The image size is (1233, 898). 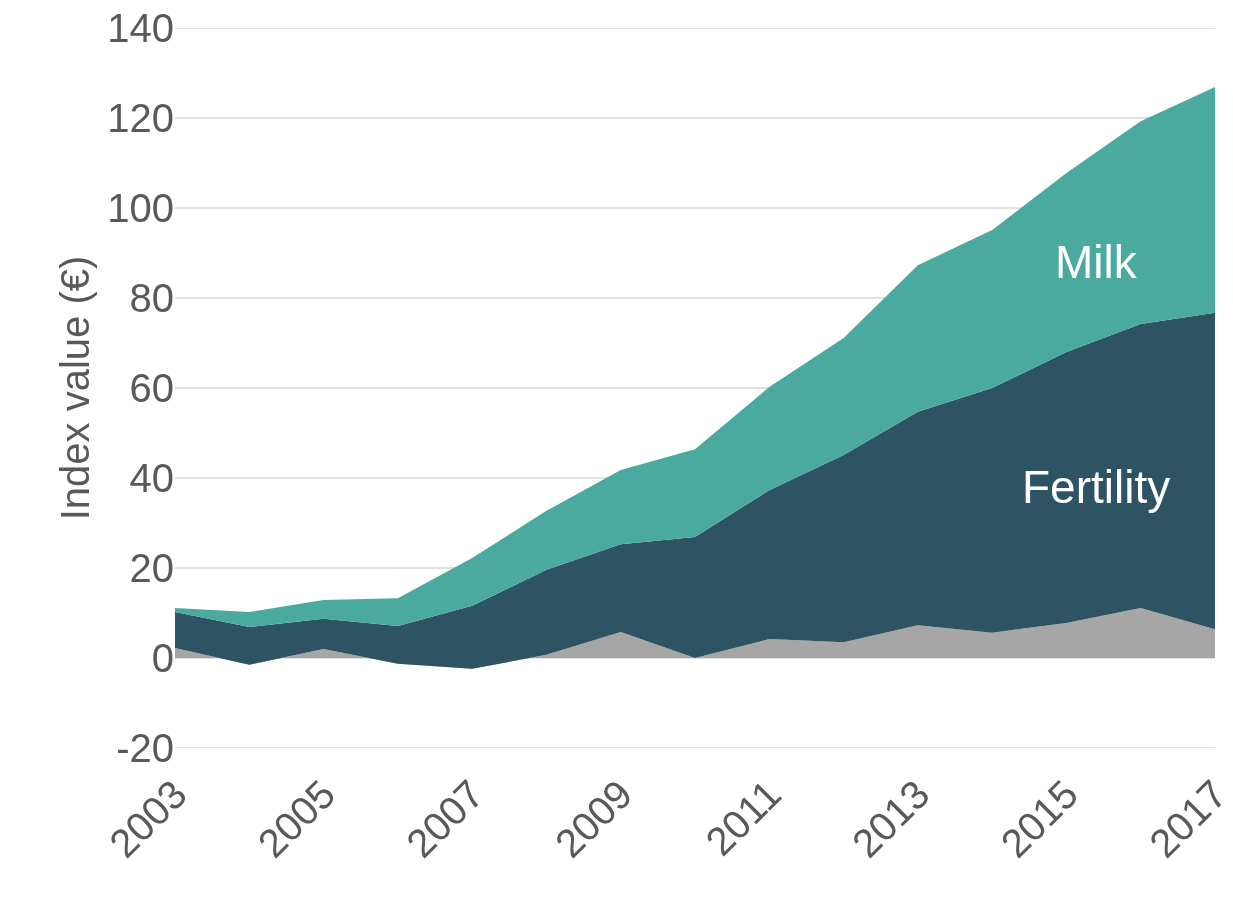 I want to click on y-tick-label: 40, so click(x=151, y=478).